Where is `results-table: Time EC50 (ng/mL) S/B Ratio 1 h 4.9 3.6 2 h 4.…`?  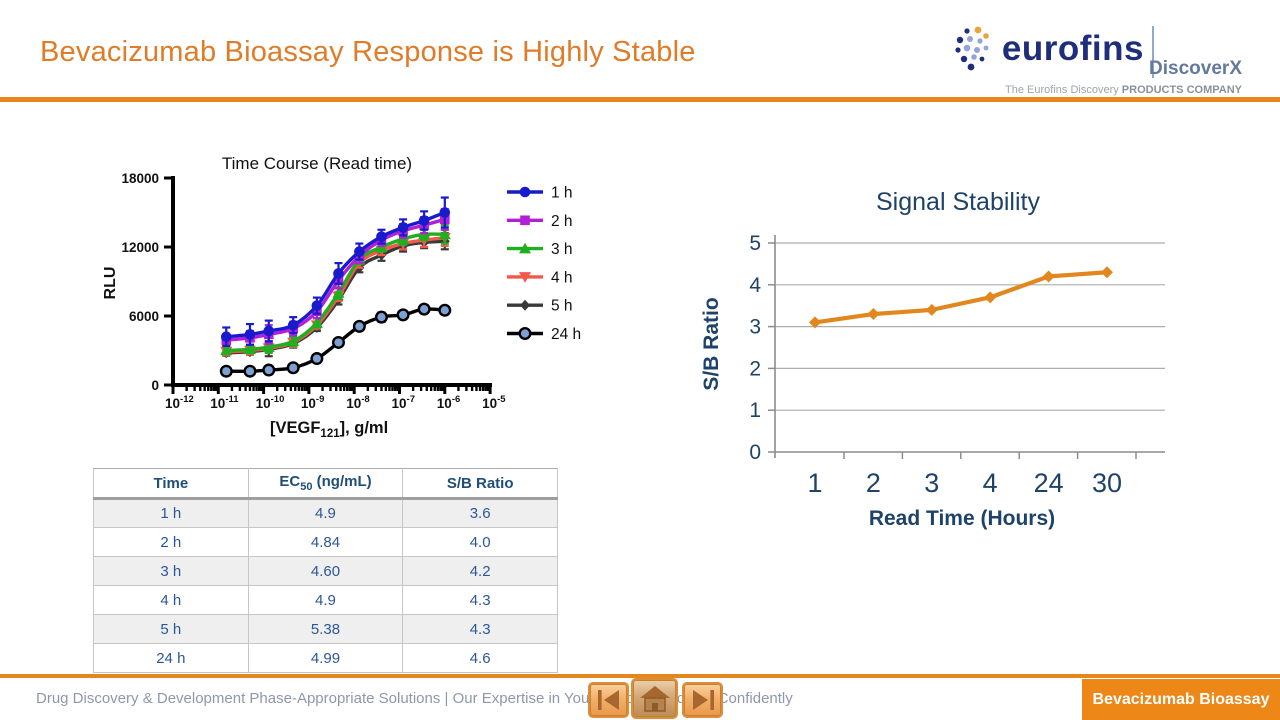 results-table: Time EC50 (ng/mL) S/B Ratio 1 h 4.9 3.6 2 h 4.… is located at coordinates (325, 570).